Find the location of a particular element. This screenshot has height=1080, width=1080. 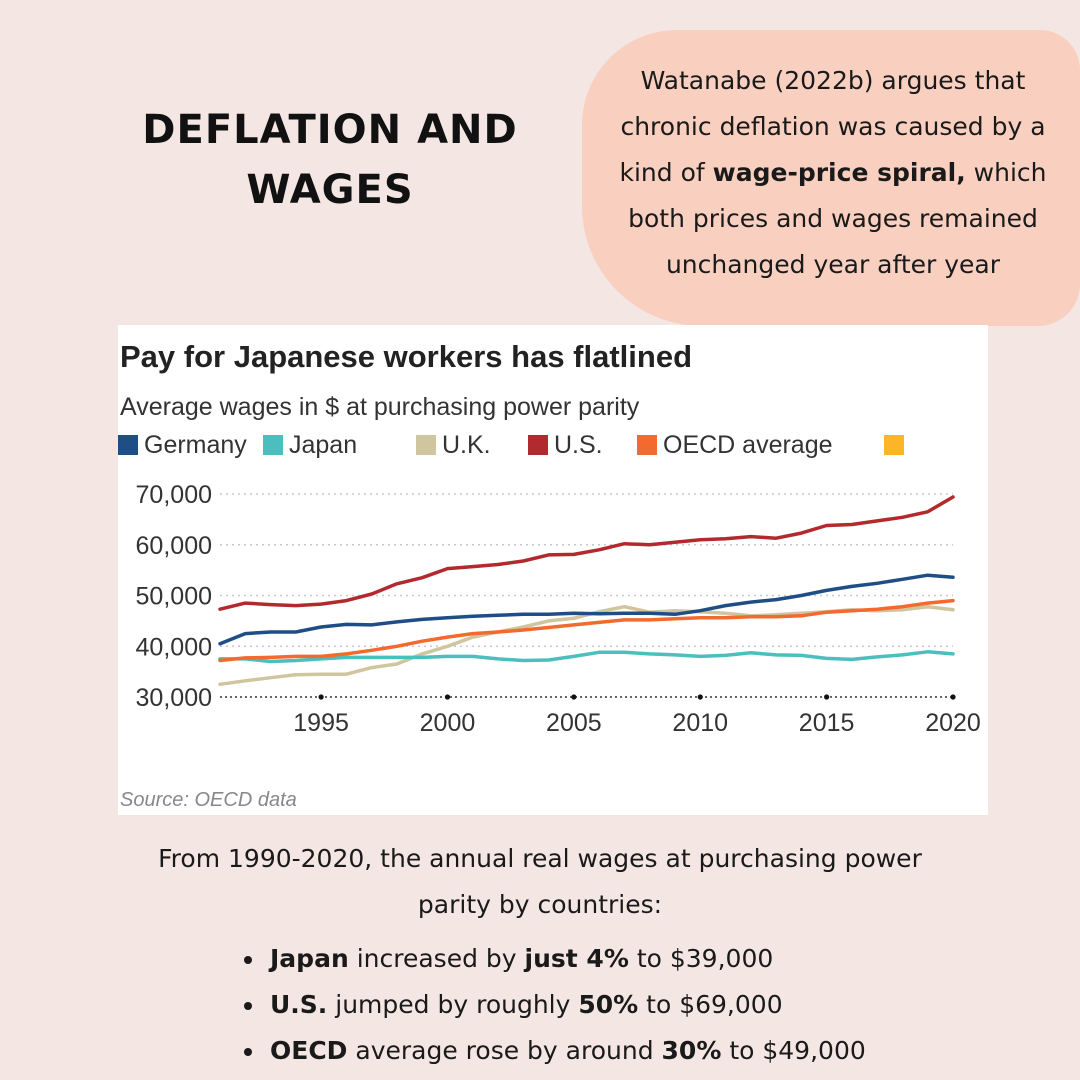

page-title-line-1: DEFLATION AND is located at coordinates (330, 130).